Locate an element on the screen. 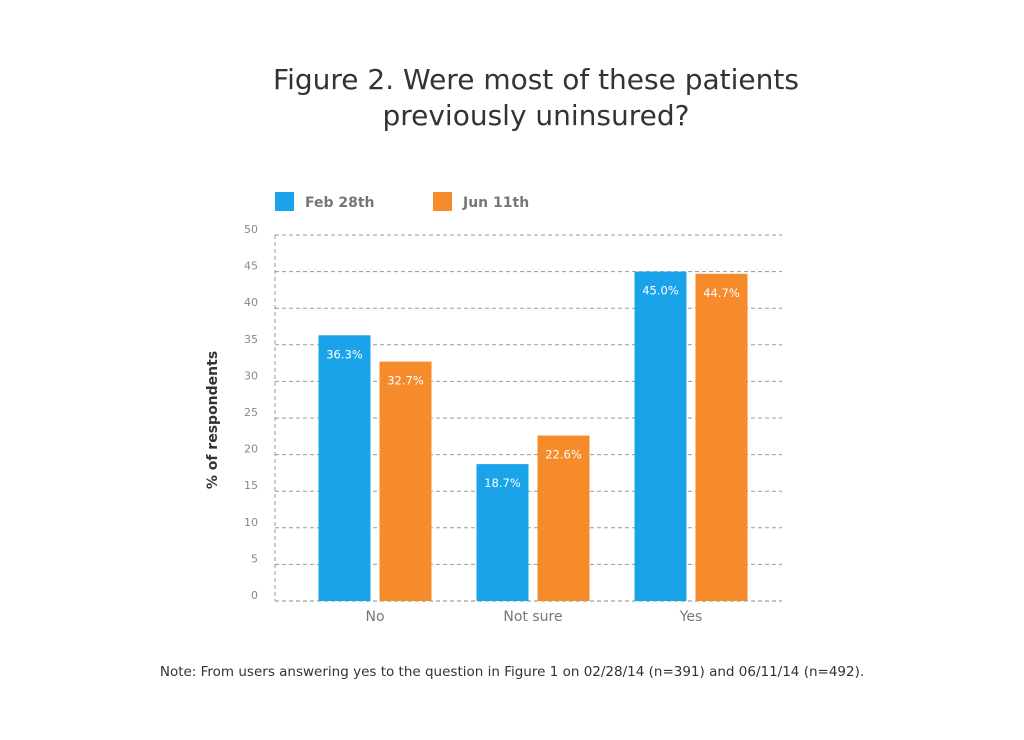  y-tick-label: 45 is located at coordinates (251, 266).